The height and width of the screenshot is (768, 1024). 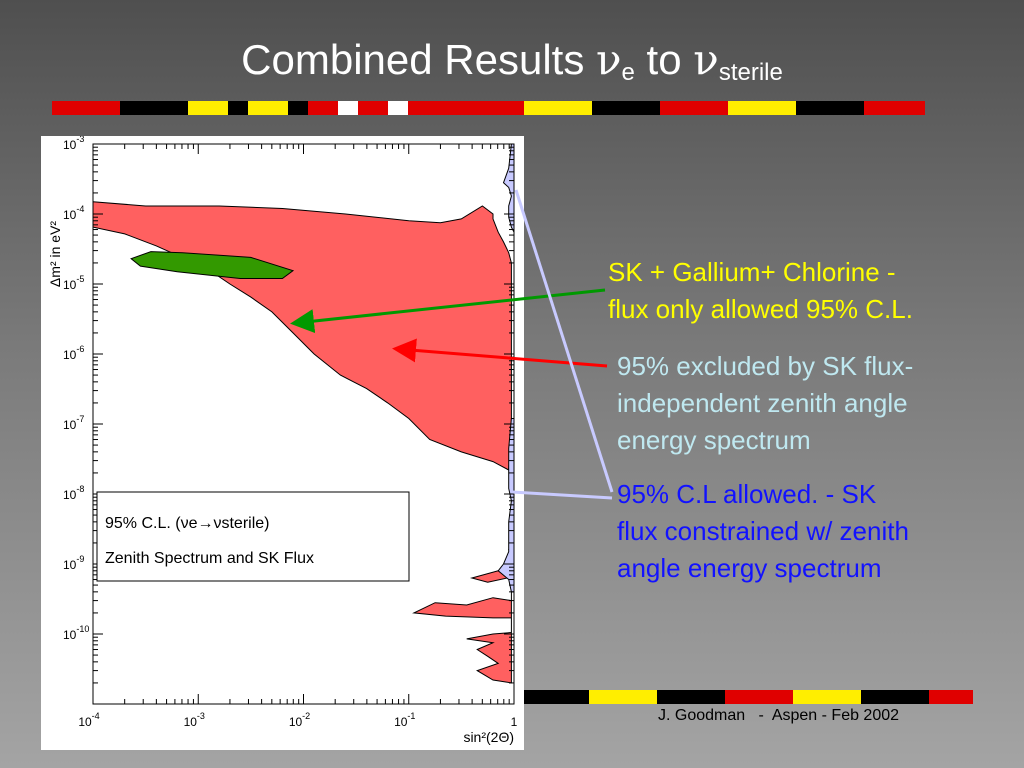 What do you see at coordinates (404, 720) in the screenshot?
I see `tick-label: 10⁻¹` at bounding box center [404, 720].